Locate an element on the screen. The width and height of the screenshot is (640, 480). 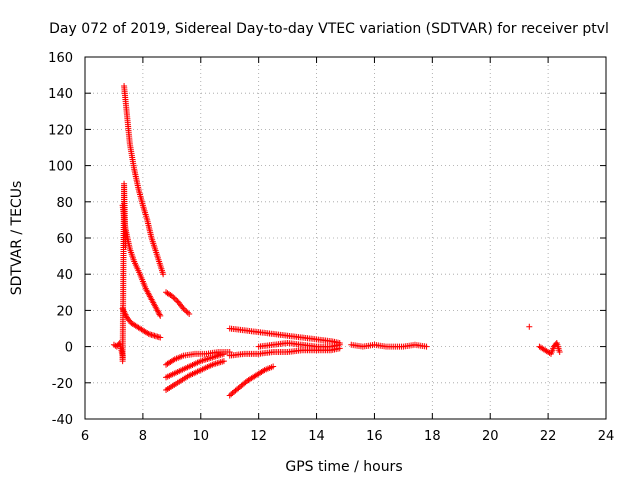
series-negative-band-middle is located at coordinates (195, 365).